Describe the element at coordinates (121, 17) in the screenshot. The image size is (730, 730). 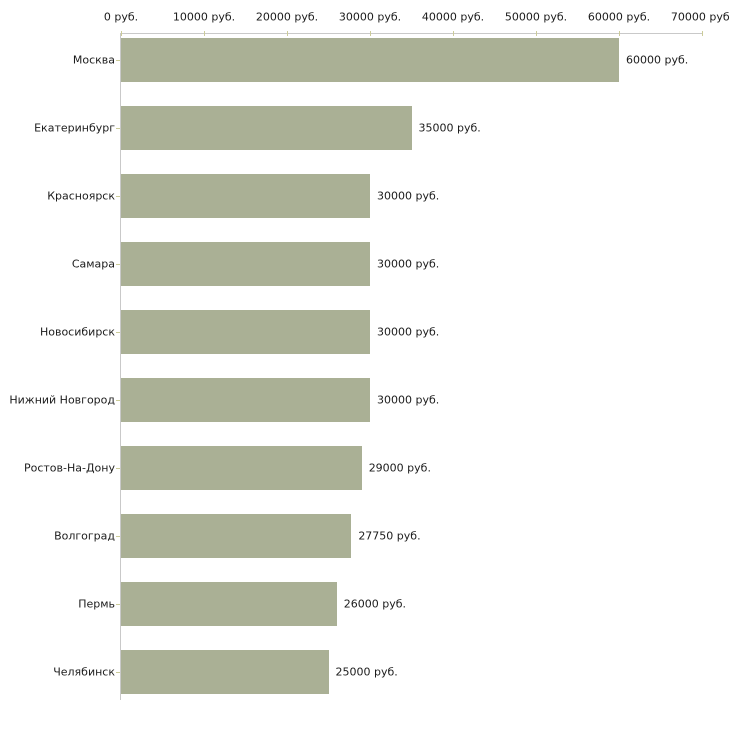
I see `x-axis-tick-label: 0 руб.` at that location.